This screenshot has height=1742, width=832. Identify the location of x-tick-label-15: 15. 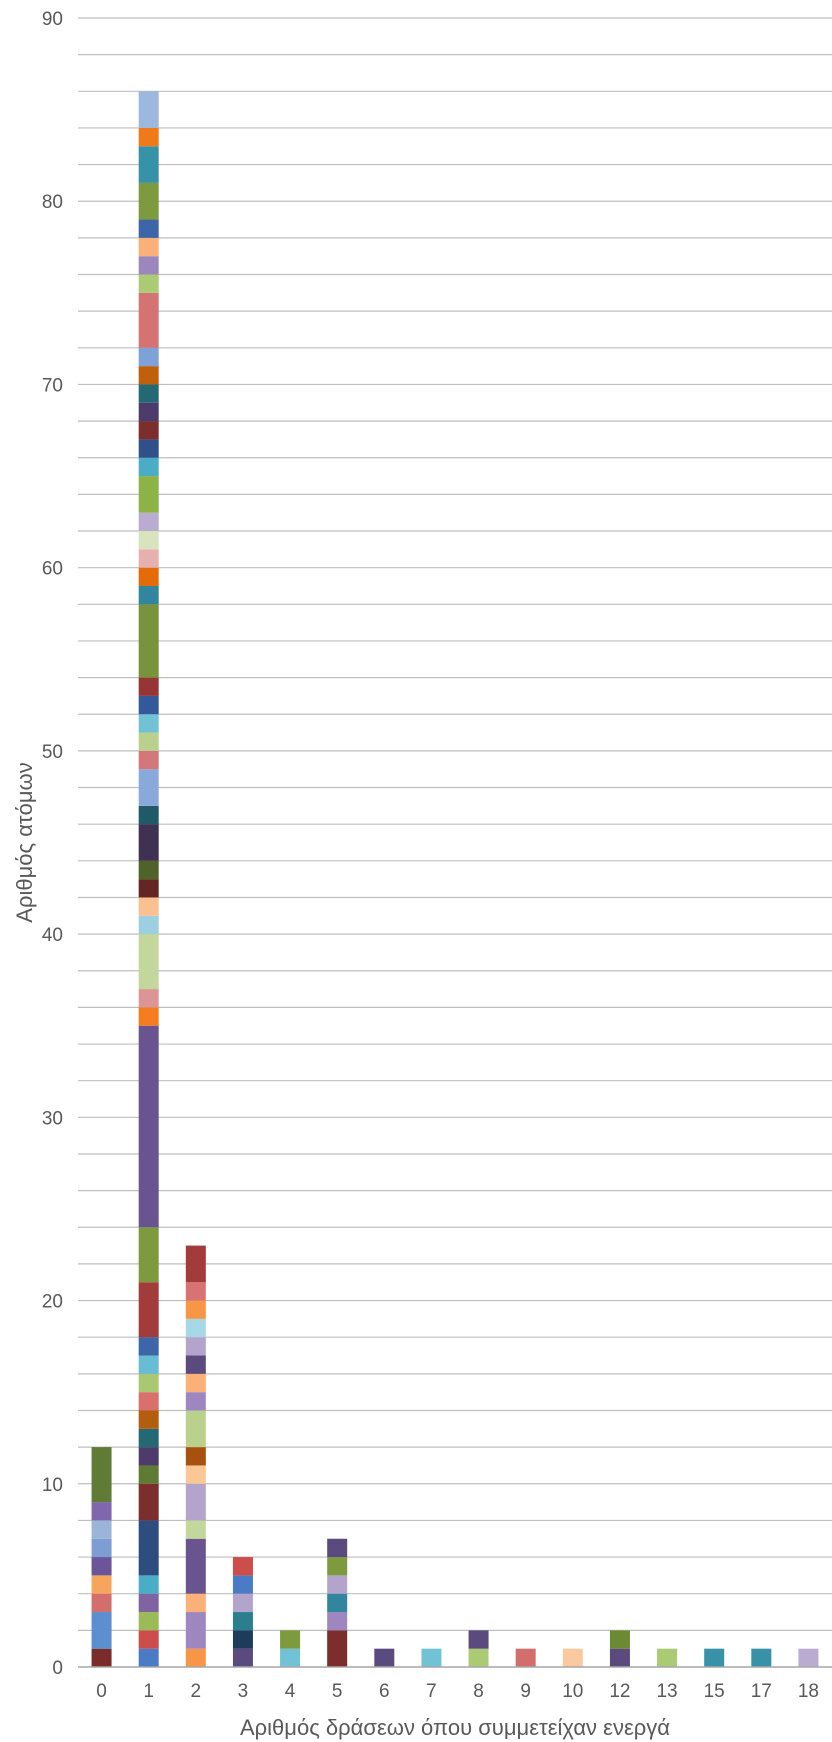
(714, 1691).